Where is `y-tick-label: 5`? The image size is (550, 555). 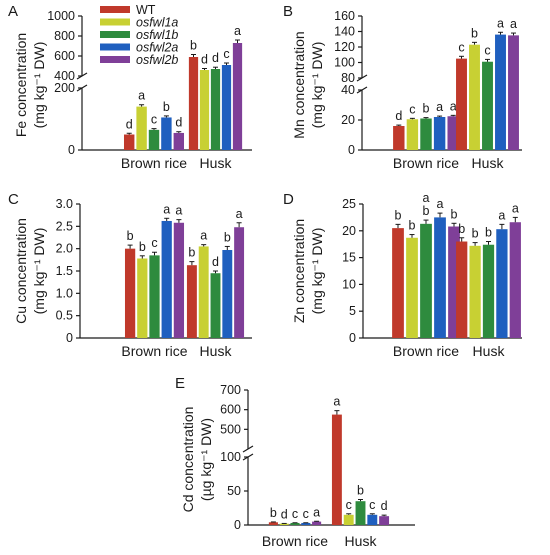
y-tick-label: 5 is located at coordinates (352, 311).